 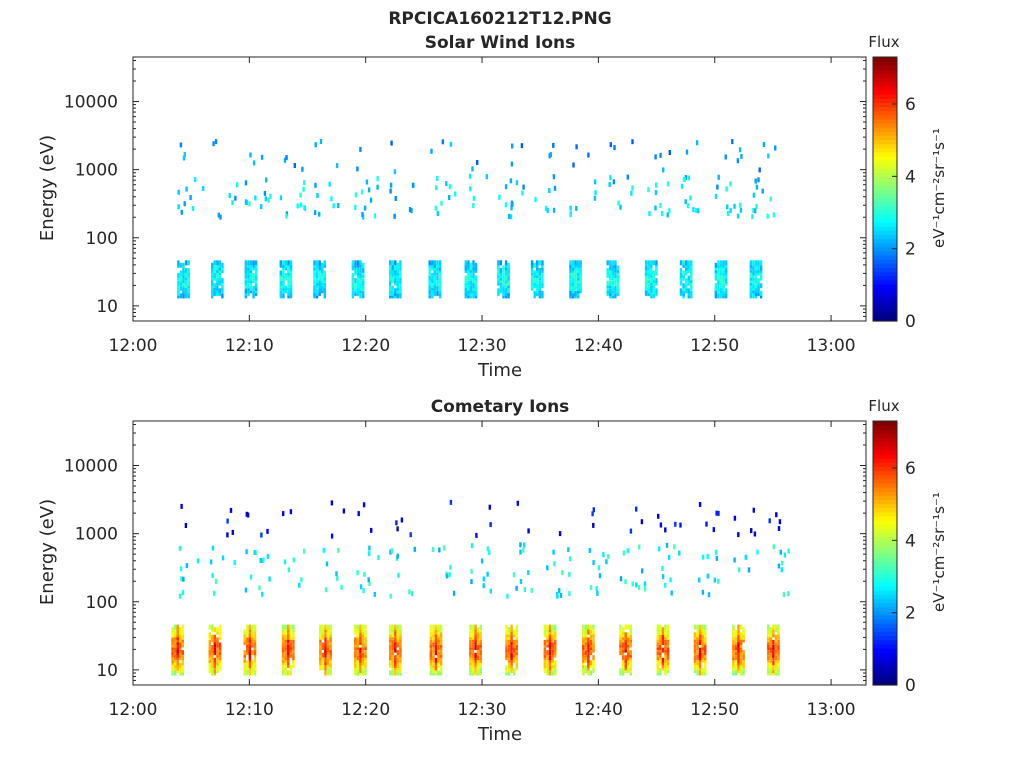 What do you see at coordinates (102, 603) in the screenshot?
I see `y-tick-label: 100` at bounding box center [102, 603].